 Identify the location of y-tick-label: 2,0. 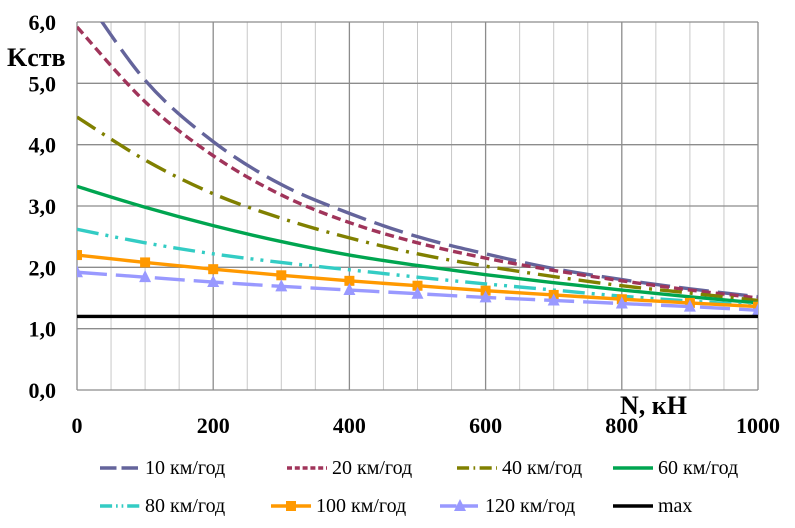
(43, 267).